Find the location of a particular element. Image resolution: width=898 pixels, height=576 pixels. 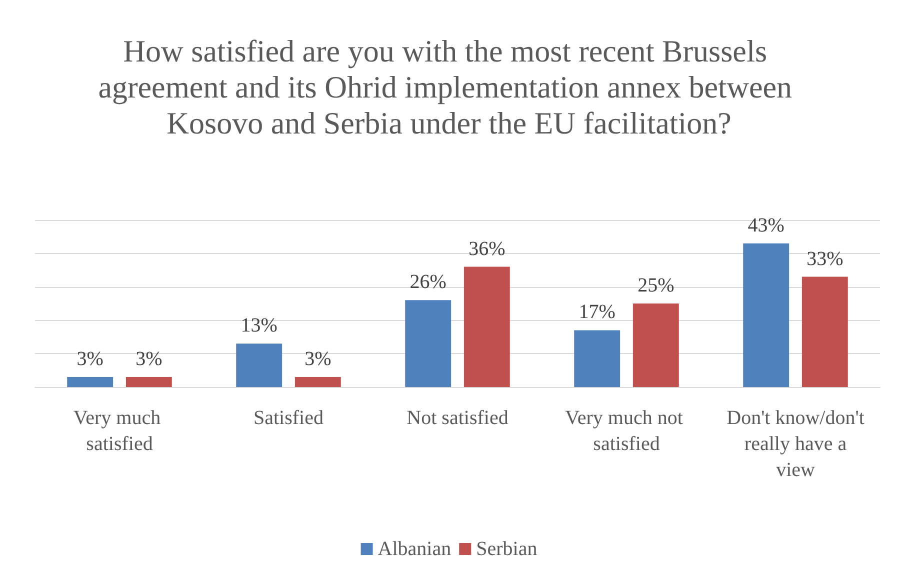

data-label: 43% is located at coordinates (766, 225).